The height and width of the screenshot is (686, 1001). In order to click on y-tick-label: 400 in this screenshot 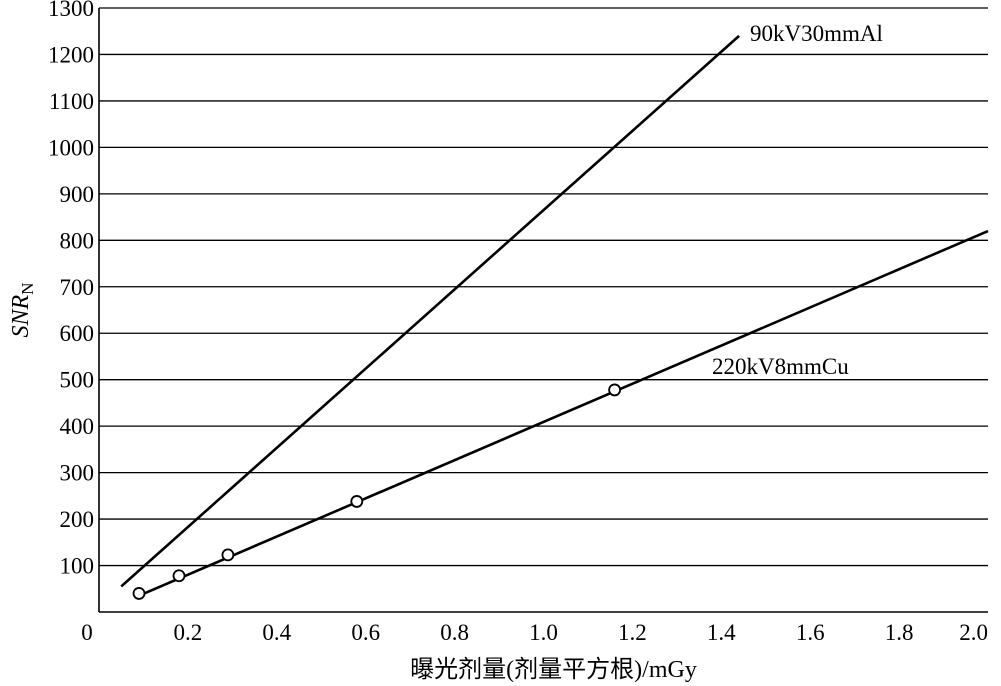, I will do `click(77, 426)`.